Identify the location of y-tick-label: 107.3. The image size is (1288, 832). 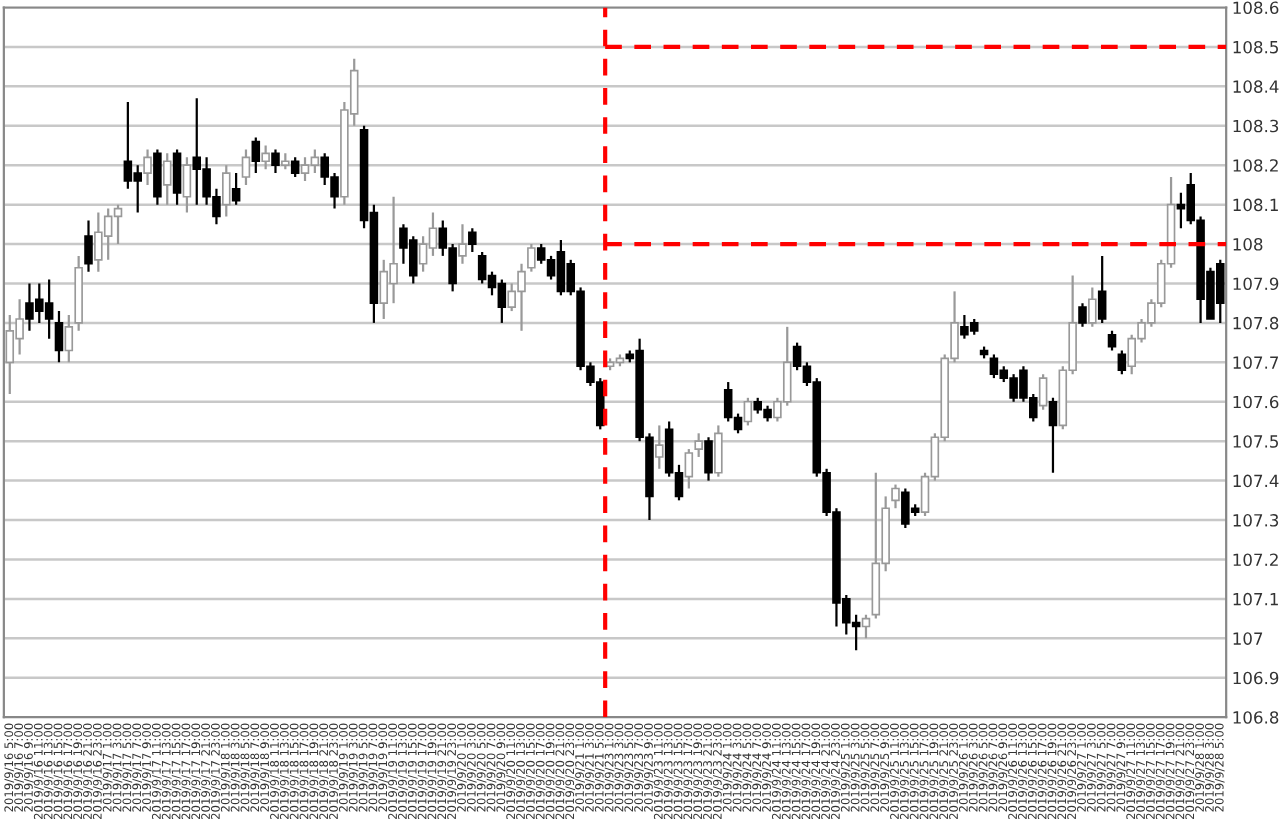
(1256, 520).